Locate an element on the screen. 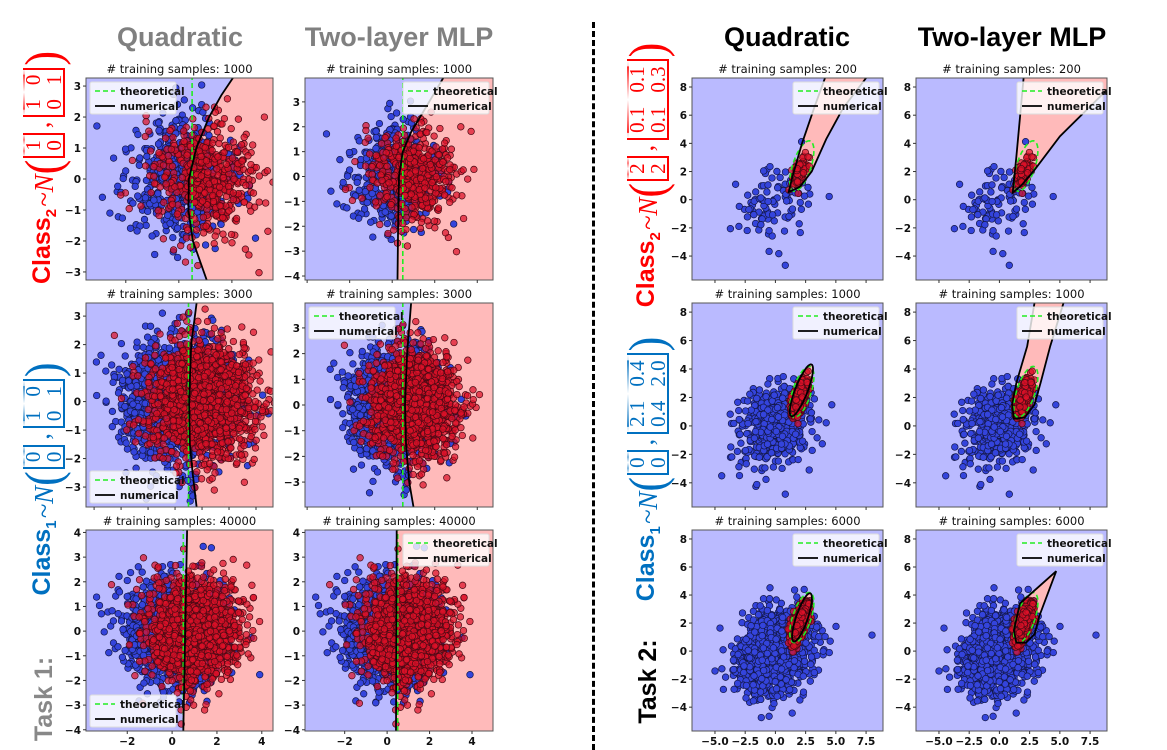 This screenshot has width=1167, height=750. header-task2-quadratic: Quadratic is located at coordinates (787, 37).